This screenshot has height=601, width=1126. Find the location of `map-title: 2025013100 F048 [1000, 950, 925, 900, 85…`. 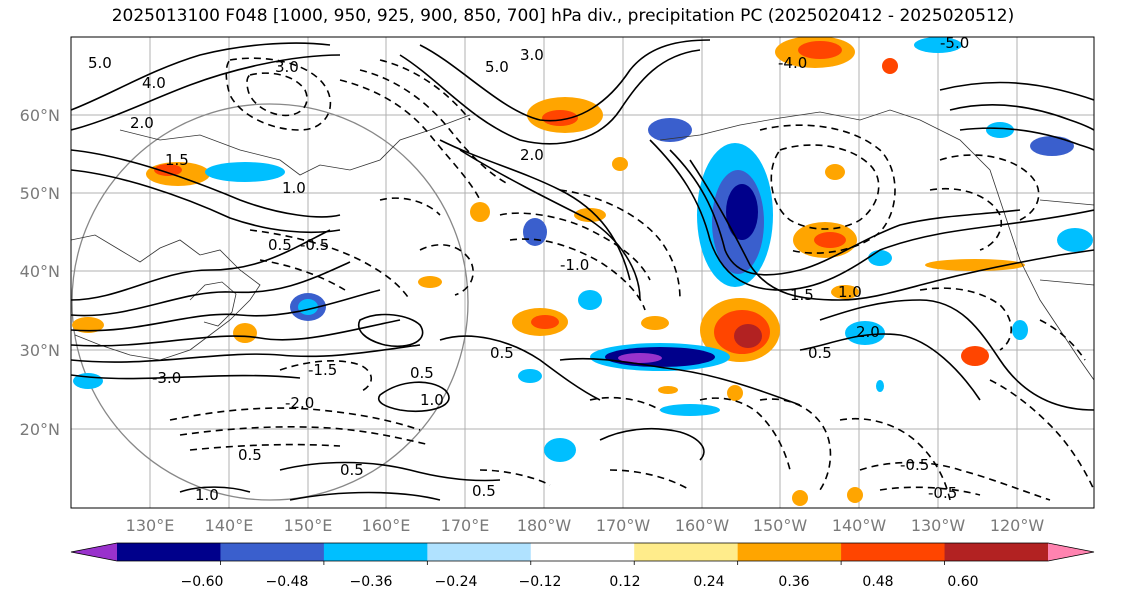

map-title: 2025013100 F048 [1000, 950, 925, 900, 85… is located at coordinates (563, 16).